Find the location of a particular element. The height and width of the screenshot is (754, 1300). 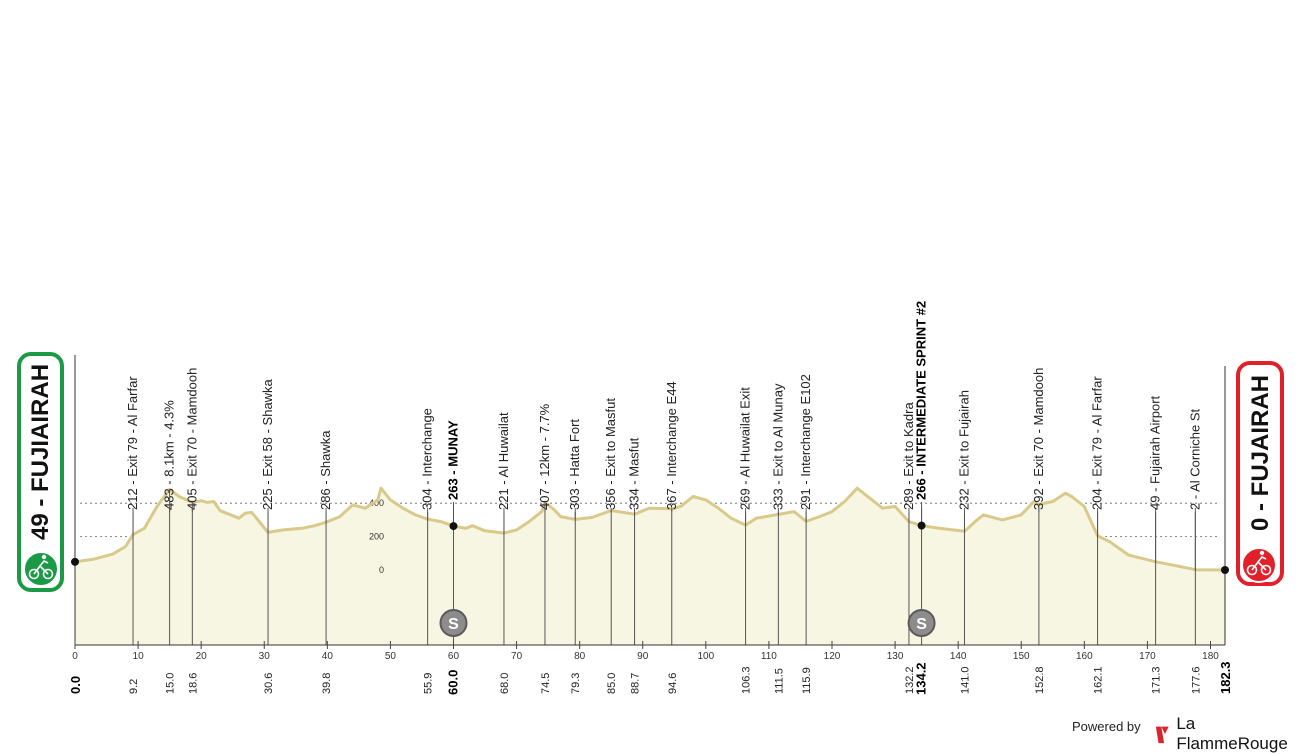

marker-label: 392 - Exit 70 - Mamdooh is located at coordinates (1038, 439).